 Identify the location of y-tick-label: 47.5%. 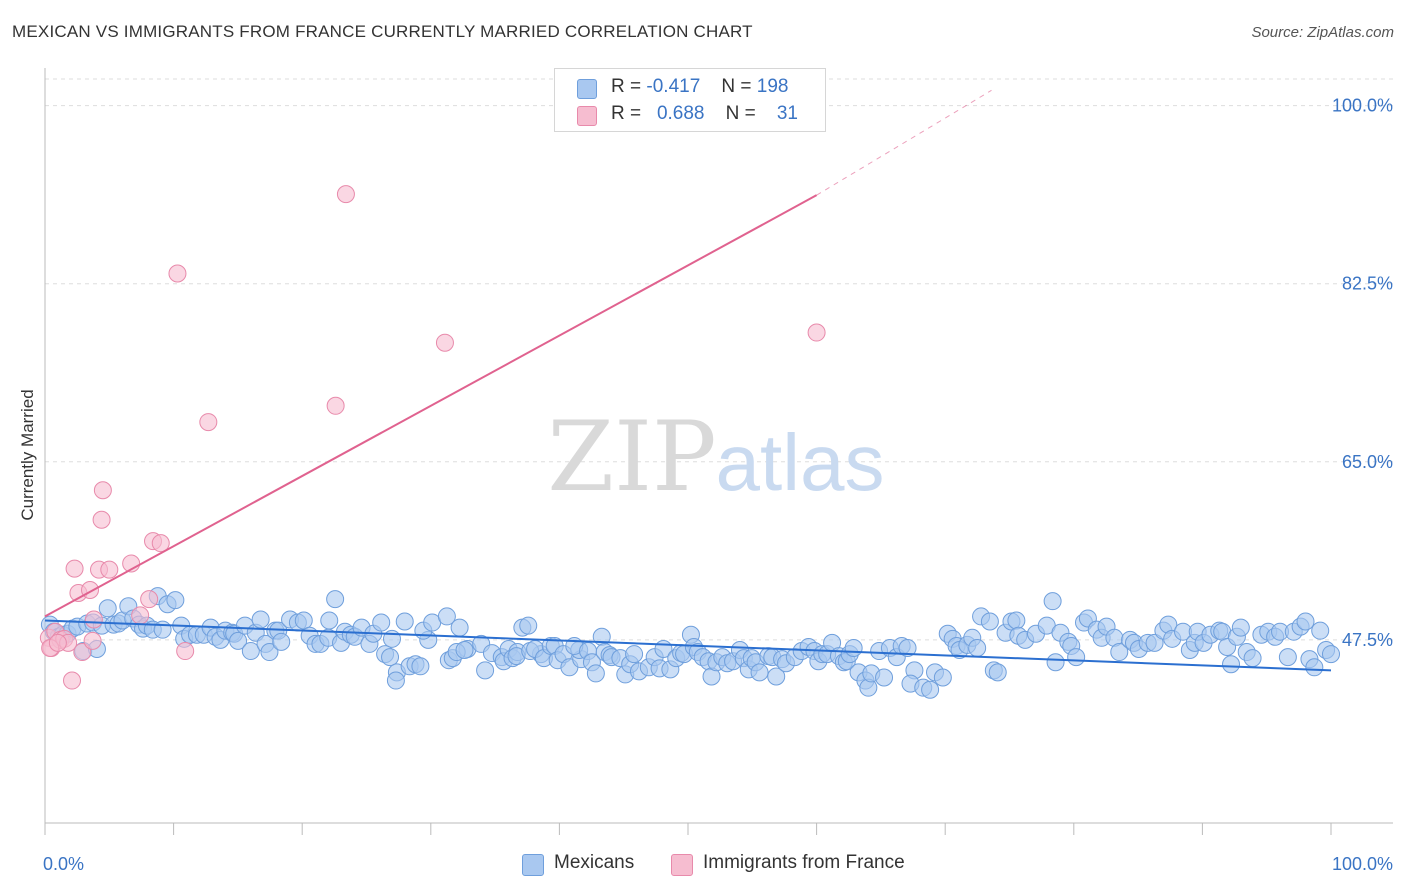
(1367, 640).